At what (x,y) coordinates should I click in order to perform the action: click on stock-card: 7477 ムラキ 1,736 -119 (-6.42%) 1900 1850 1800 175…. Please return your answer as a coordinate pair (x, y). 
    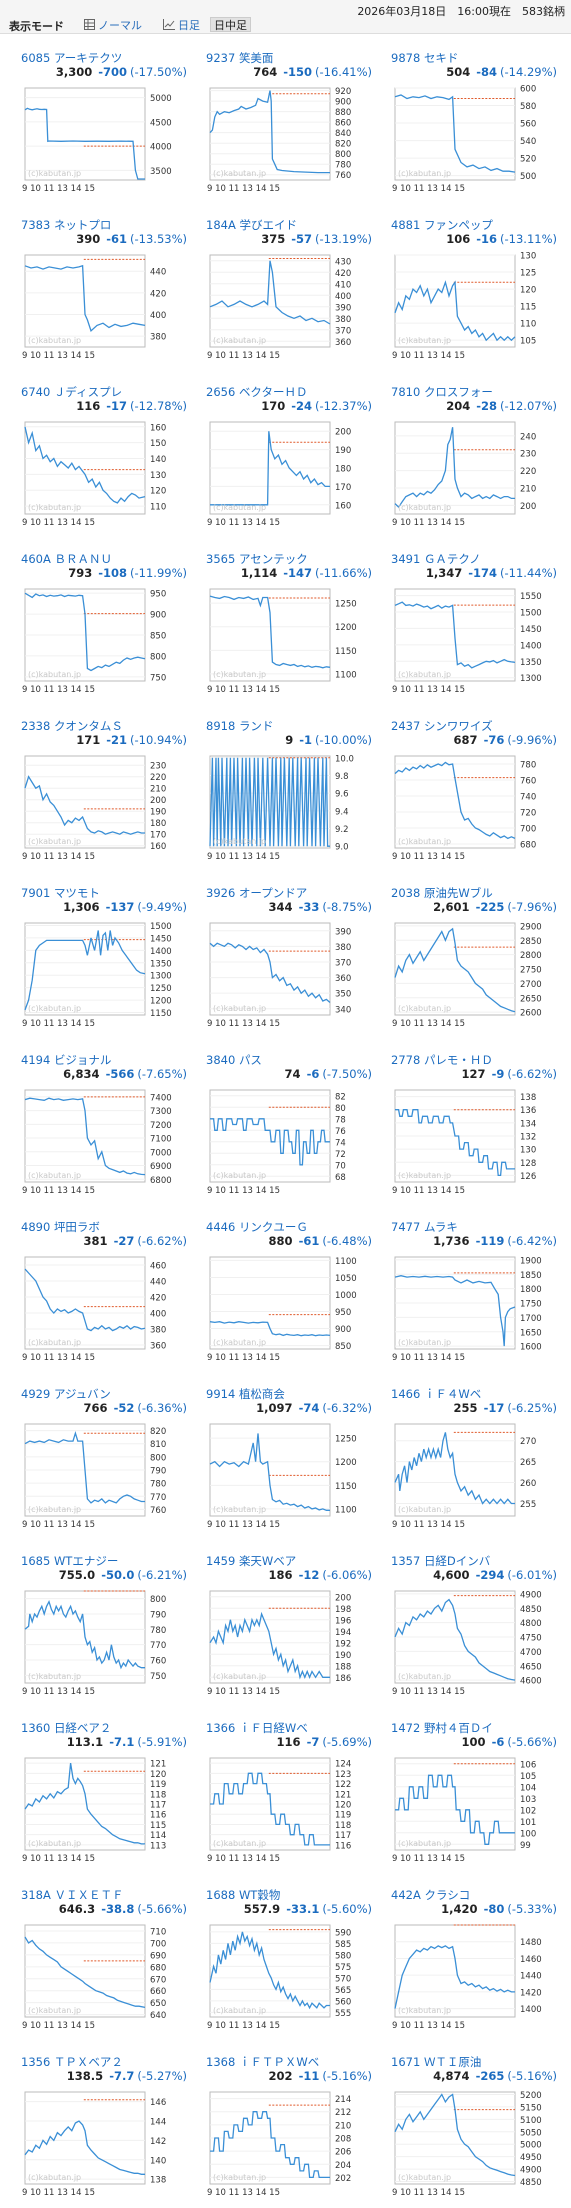
    Looking at the image, I should click on (473, 1290).